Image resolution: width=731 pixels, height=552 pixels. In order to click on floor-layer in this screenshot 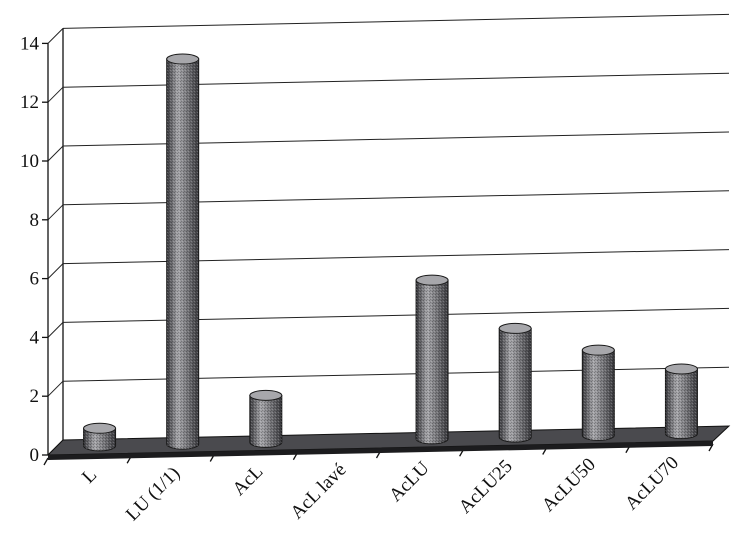, I will do `click(388, 442)`.